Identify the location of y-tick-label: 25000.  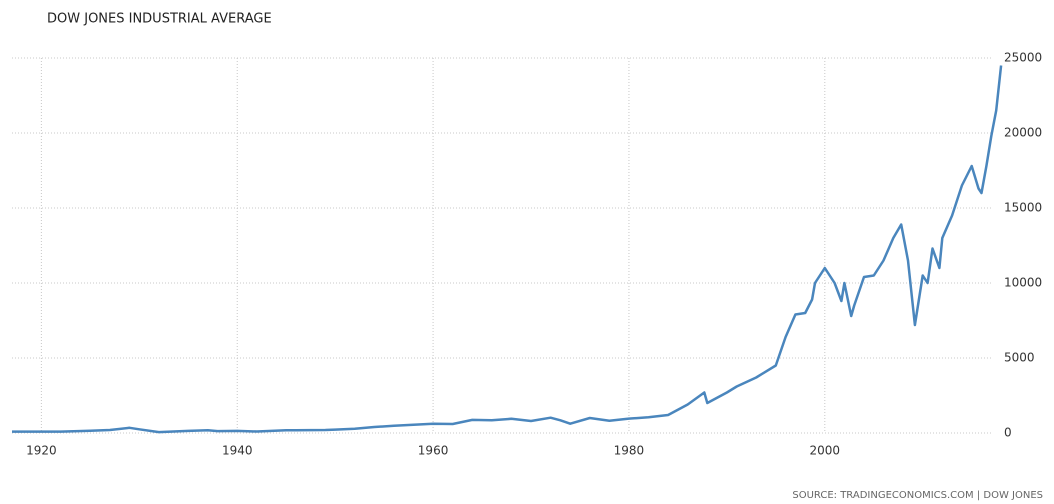
(1023, 58).